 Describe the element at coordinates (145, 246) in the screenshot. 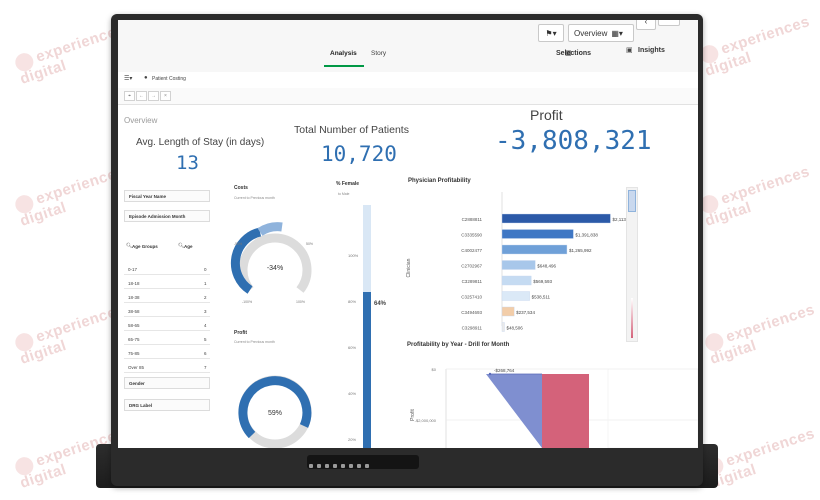

I see `age-groups-header: Age Groups` at that location.